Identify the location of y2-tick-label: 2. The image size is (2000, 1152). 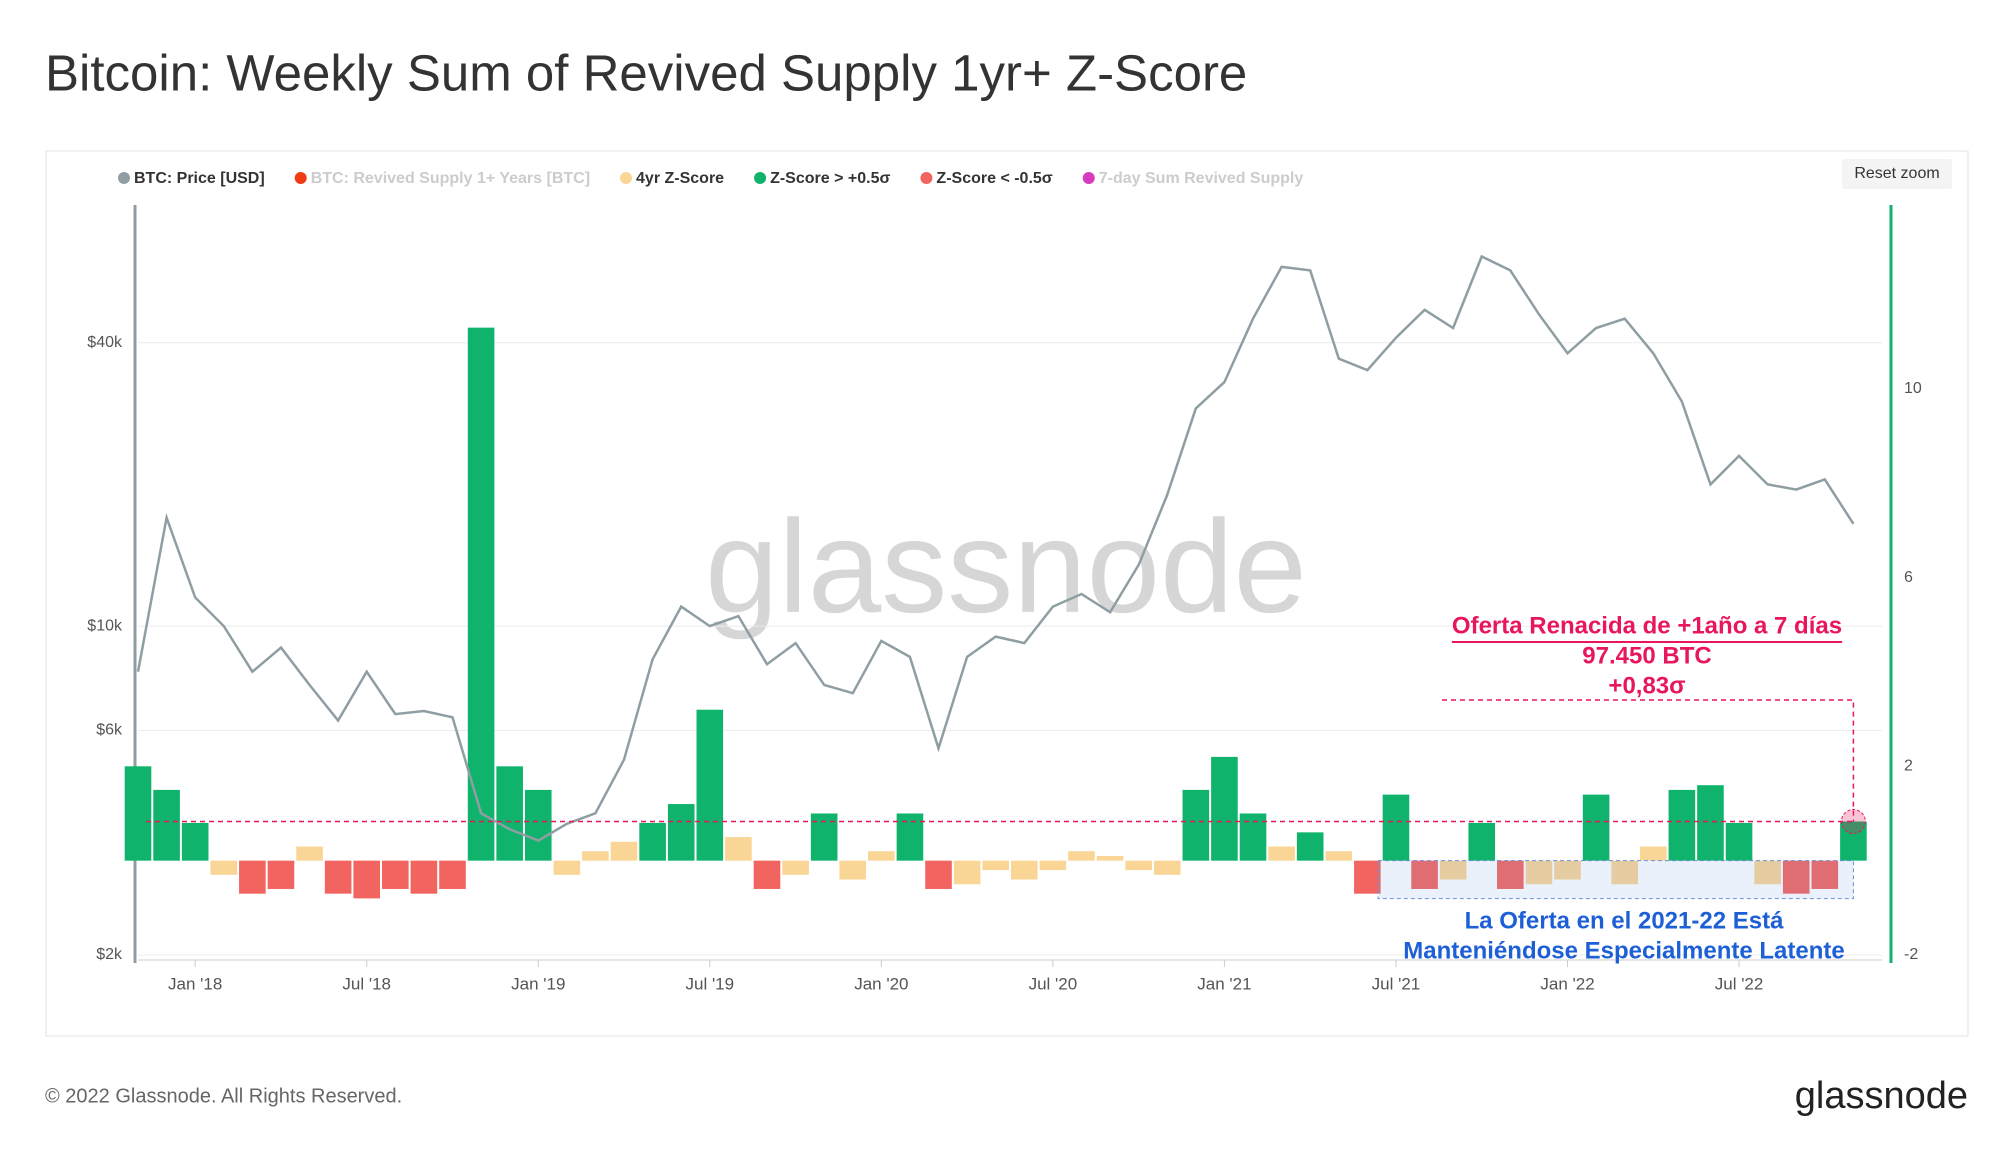
(1908, 766).